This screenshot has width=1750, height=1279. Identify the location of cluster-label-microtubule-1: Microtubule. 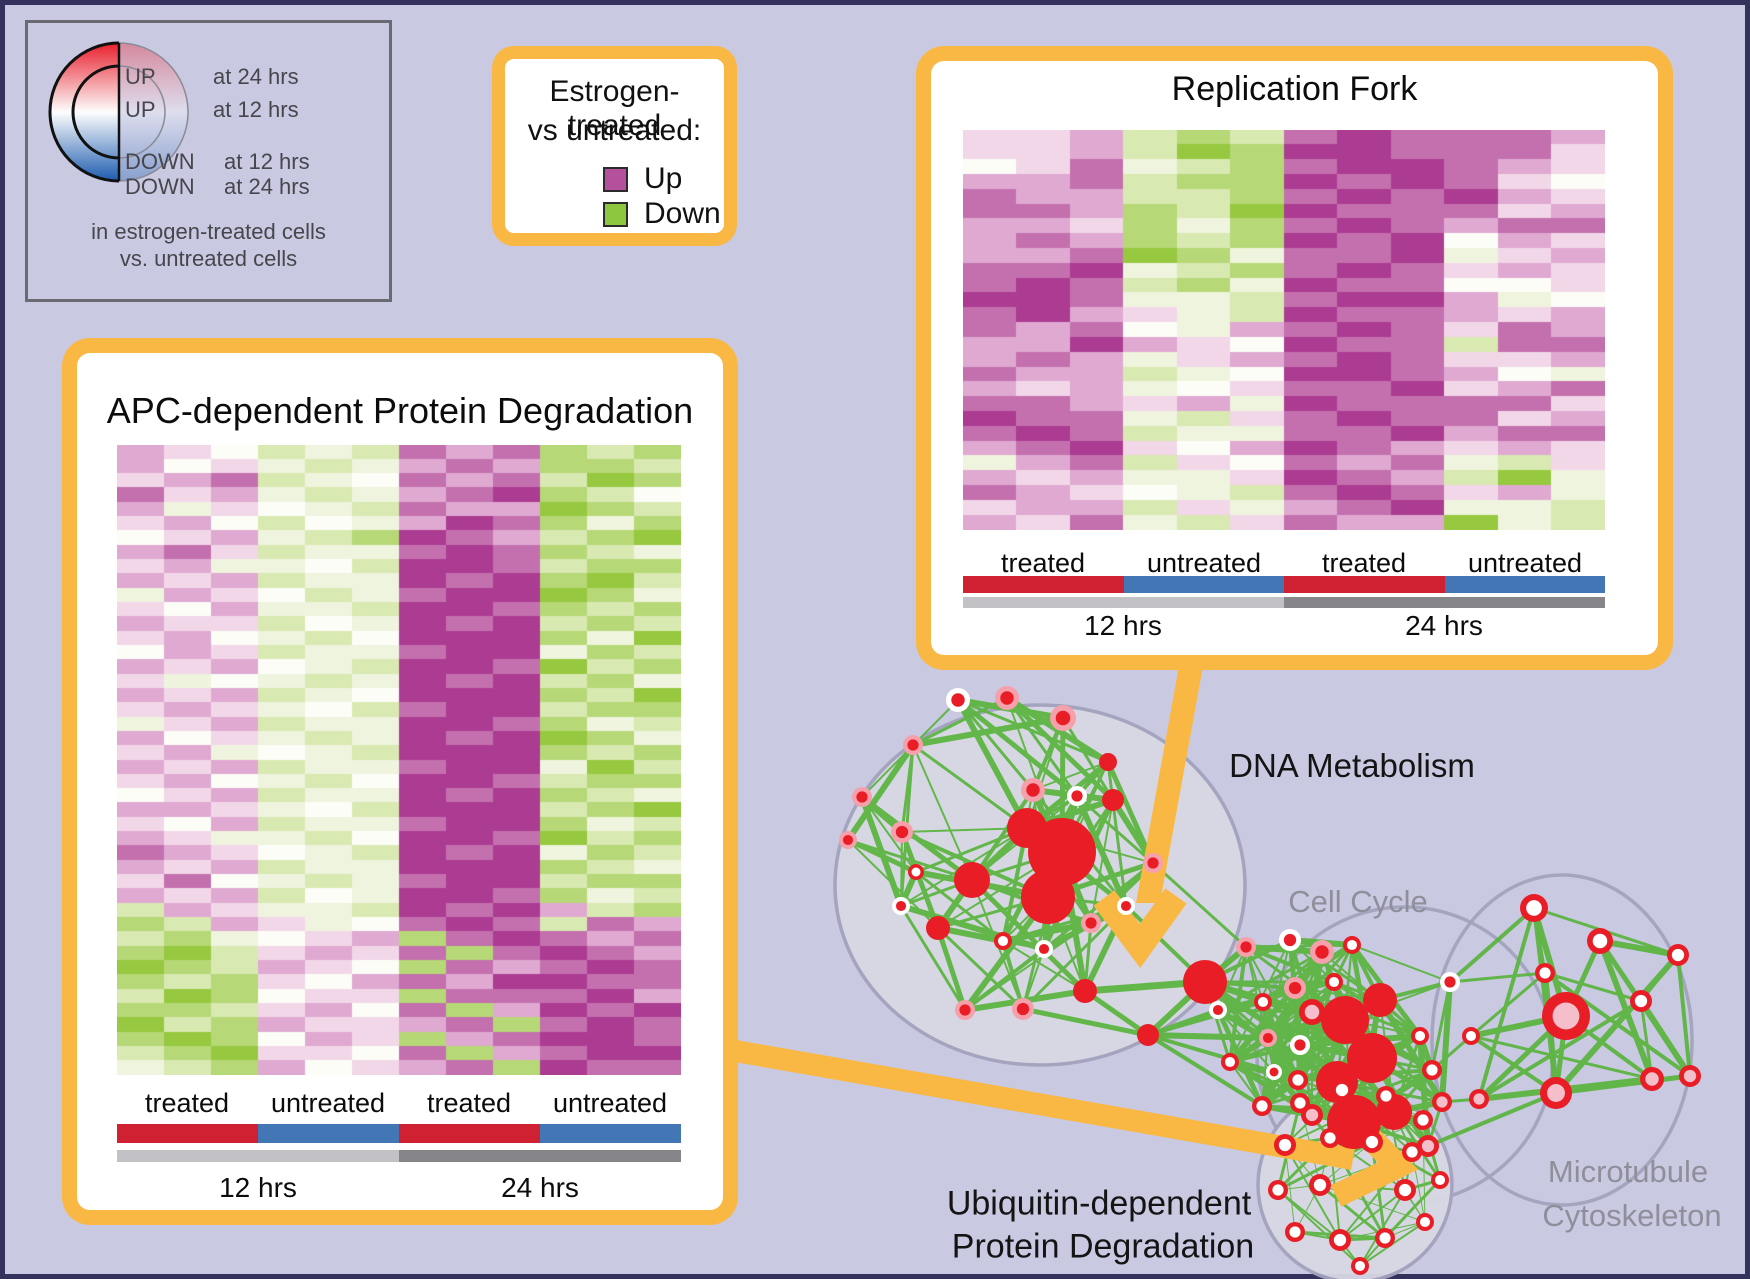
(1628, 1171).